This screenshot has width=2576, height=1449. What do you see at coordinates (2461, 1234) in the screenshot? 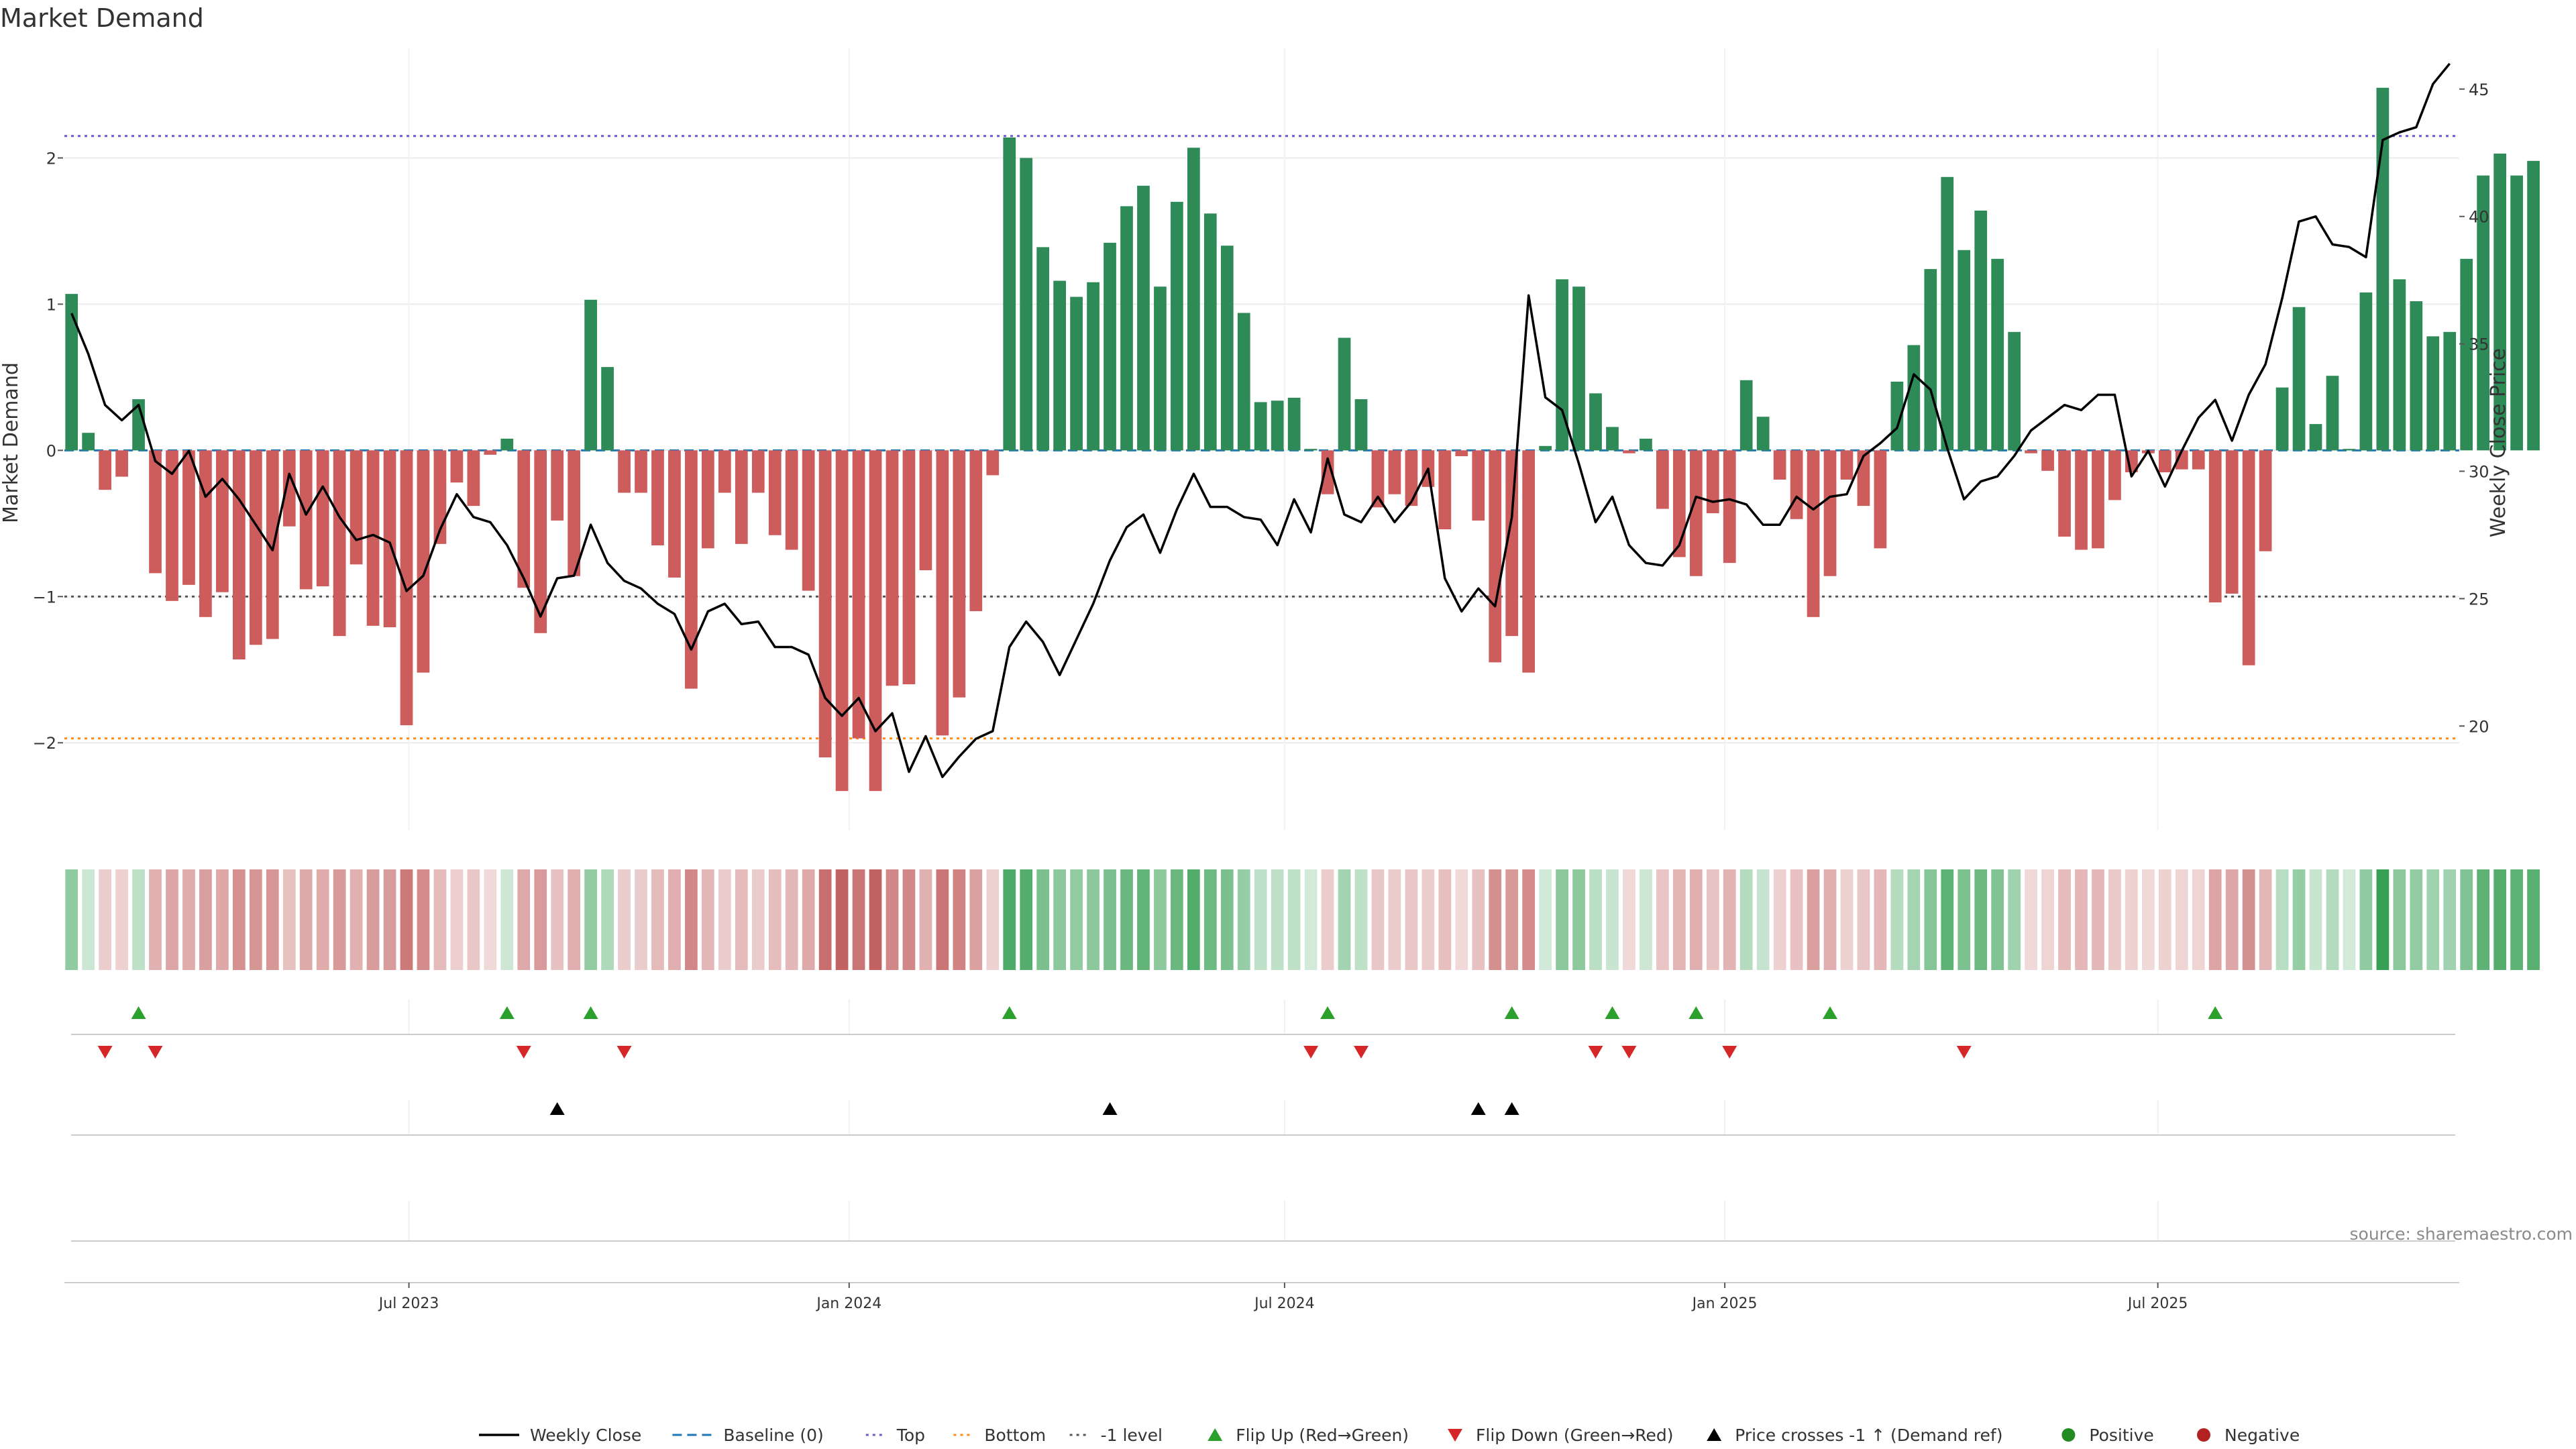
I see `source-note: source: sharemaestro.com` at bounding box center [2461, 1234].